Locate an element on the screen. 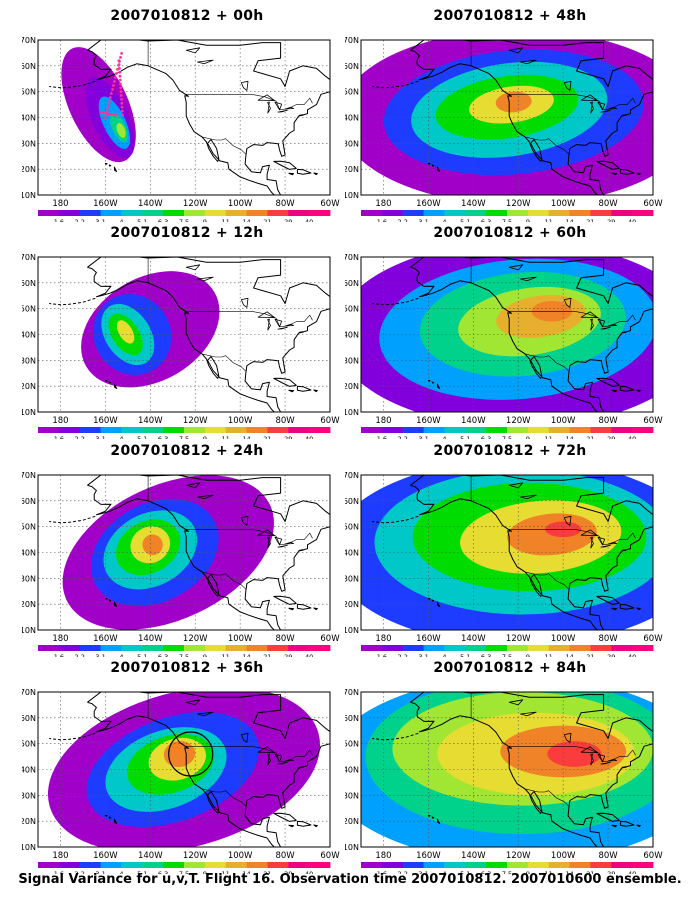  panel-title: 2007010812 + 12h is located at coordinates (187, 233).